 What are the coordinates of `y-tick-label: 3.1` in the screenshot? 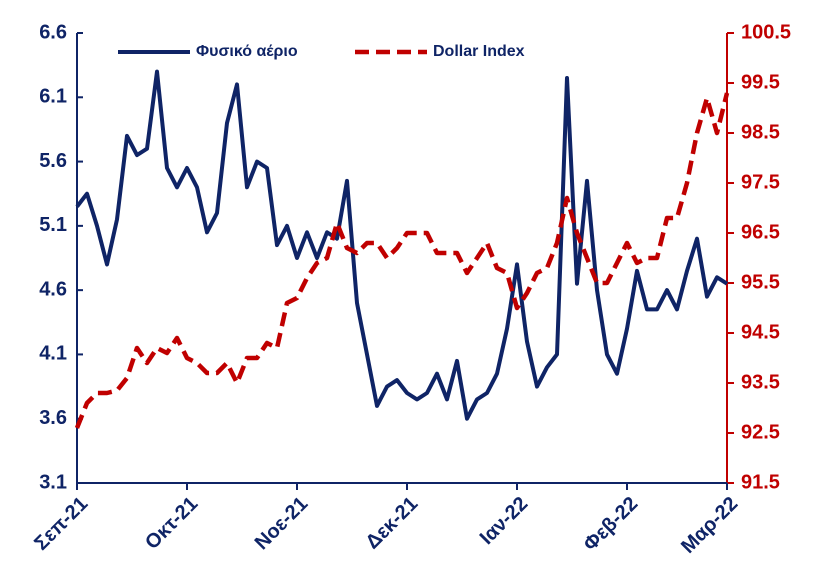 It's located at (53, 482).